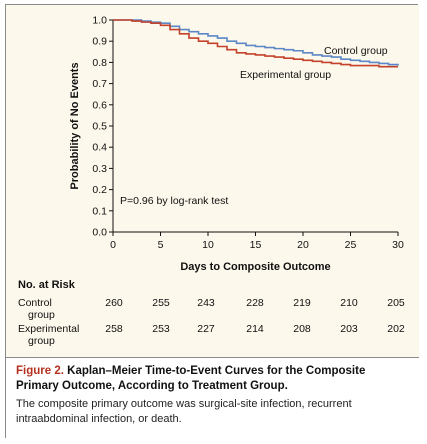 The height and width of the screenshot is (444, 427). Describe the element at coordinates (99, 105) in the screenshot. I see `y-tick-label: 0.6` at that location.